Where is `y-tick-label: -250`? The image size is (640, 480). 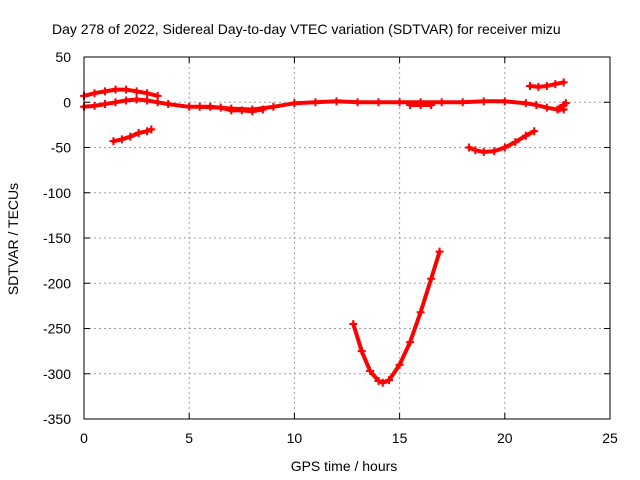
y-tick-label: -250 is located at coordinates (57, 329).